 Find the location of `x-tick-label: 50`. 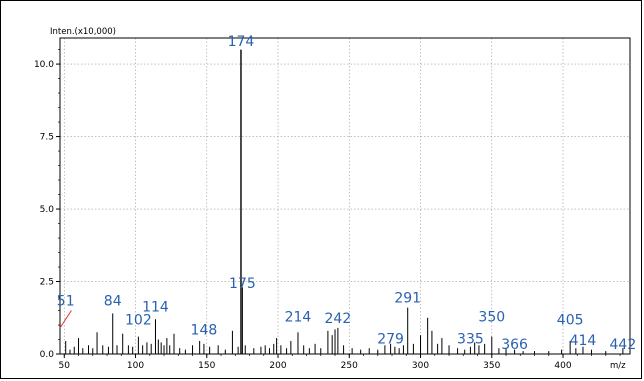

x-tick-label: 50 is located at coordinates (65, 366).